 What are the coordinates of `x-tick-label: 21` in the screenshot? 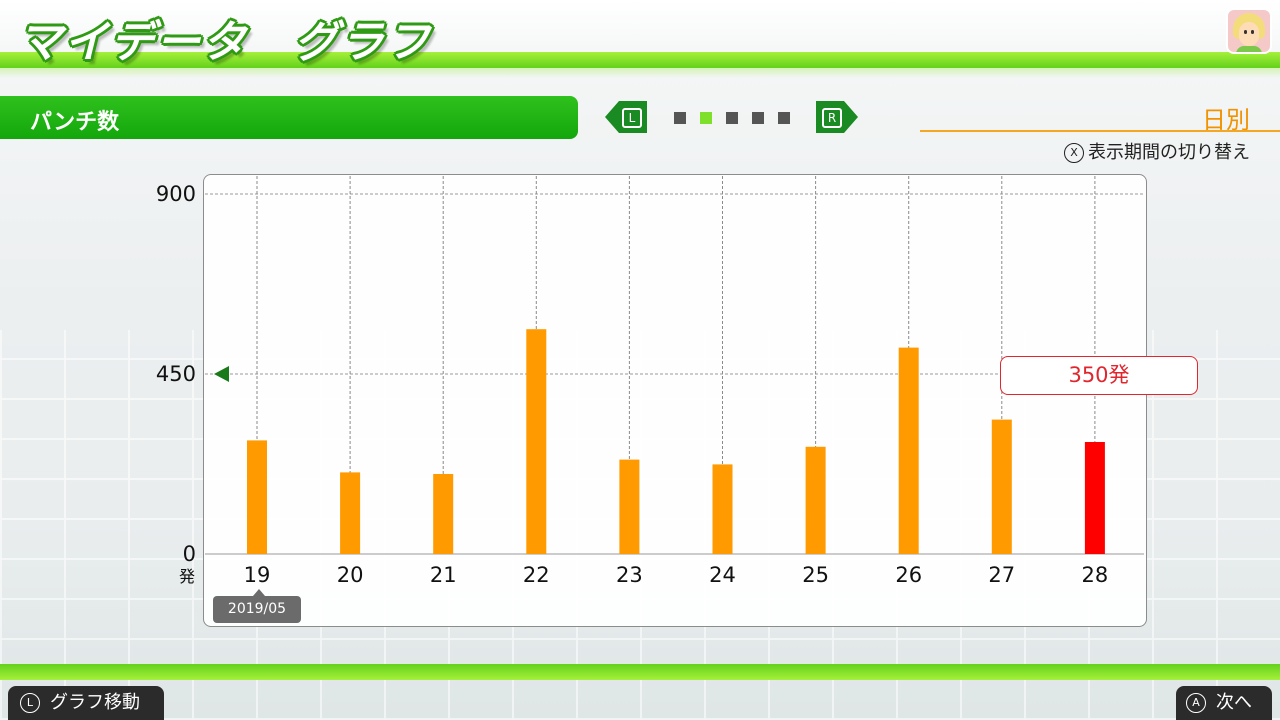 It's located at (443, 575).